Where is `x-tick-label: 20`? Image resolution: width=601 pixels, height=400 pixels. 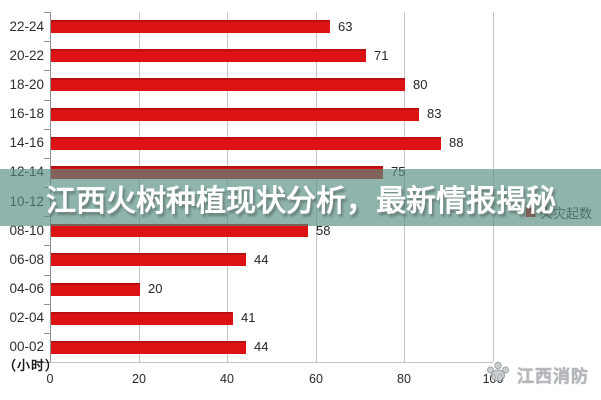 x-tick-label: 20 is located at coordinates (139, 379).